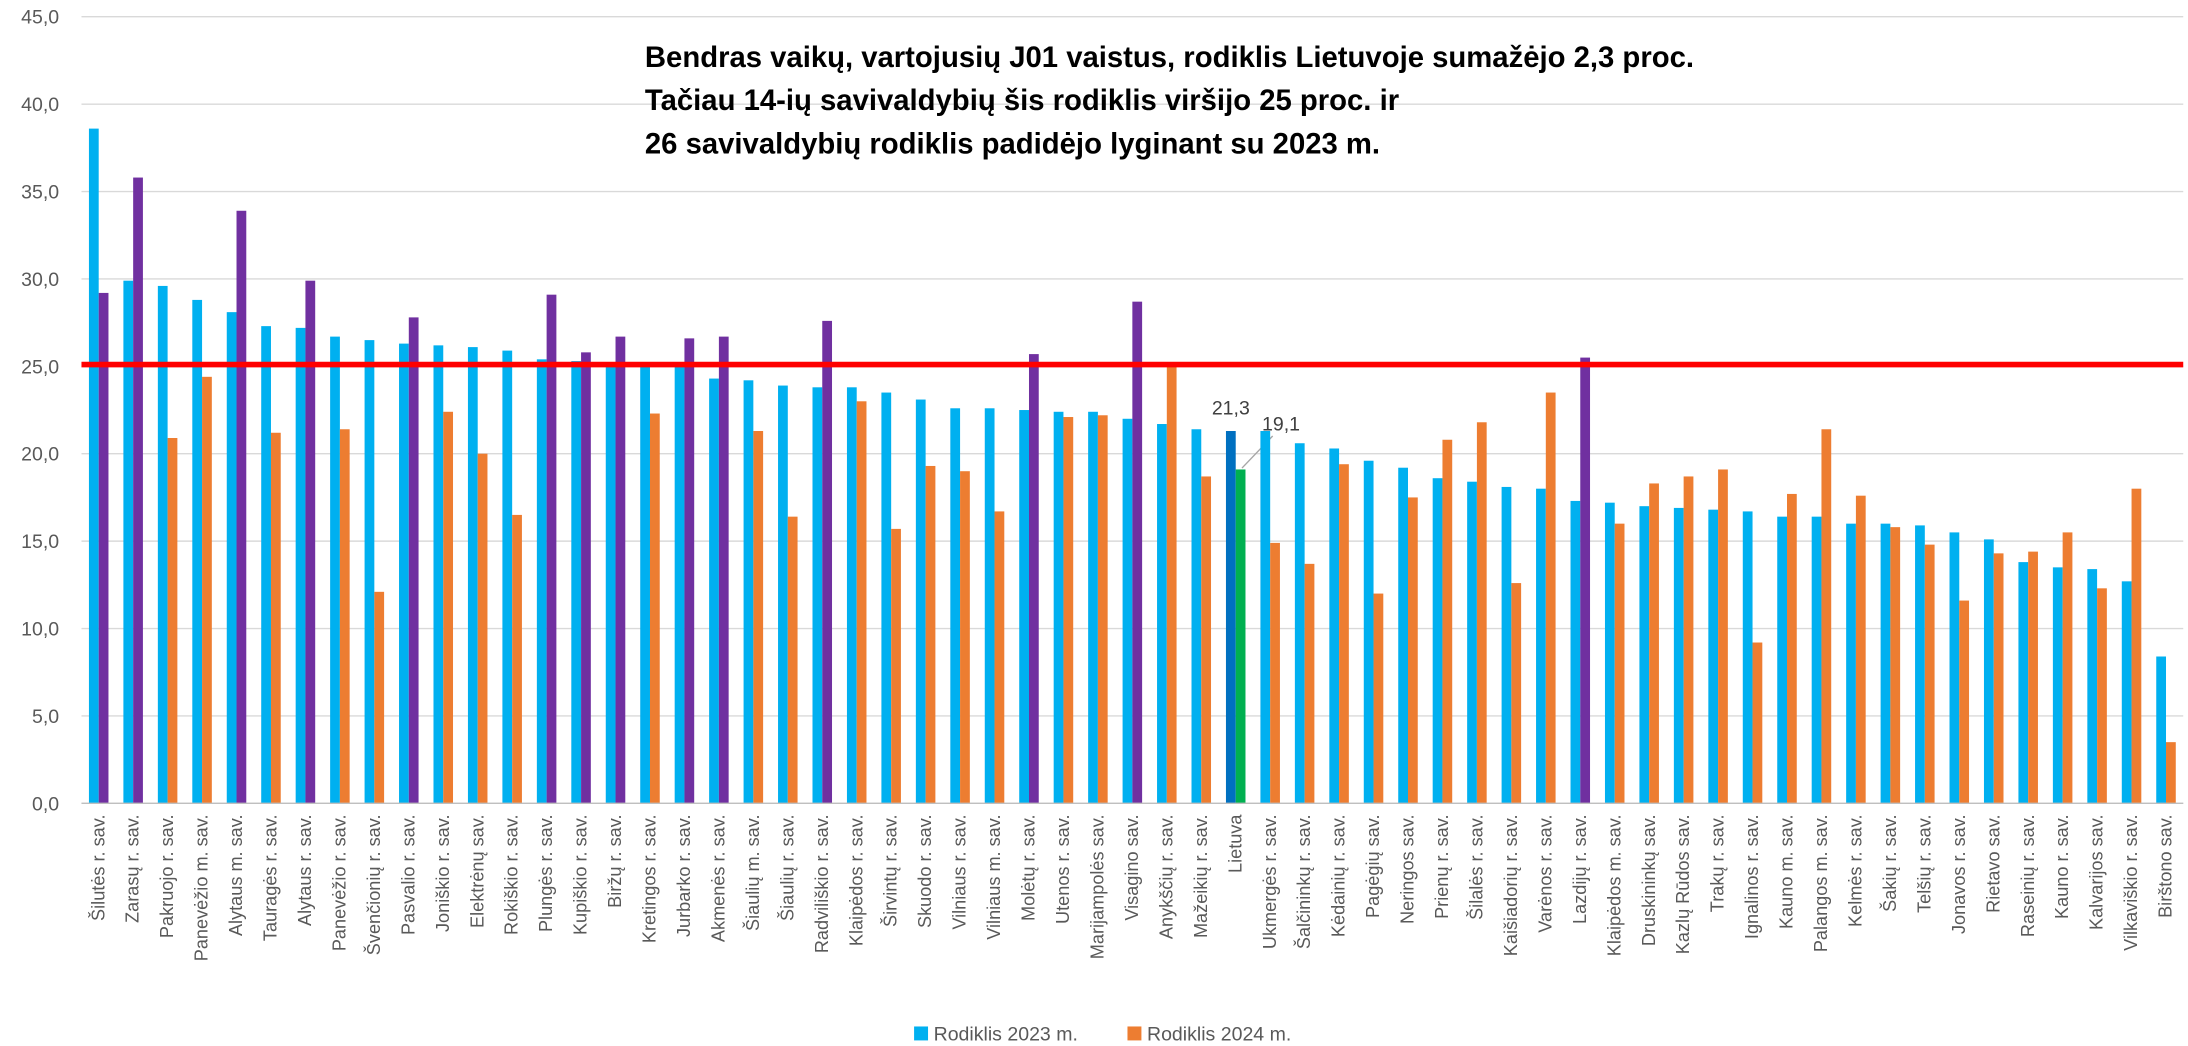  Describe the element at coordinates (684, 875) in the screenshot. I see `x-tick-label: Jurbarko r. sav.` at that location.